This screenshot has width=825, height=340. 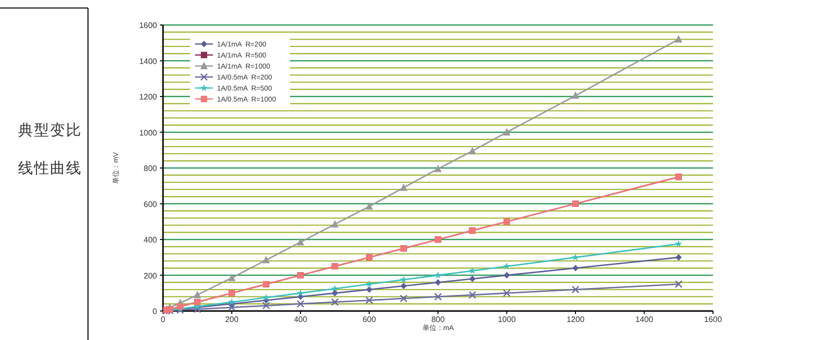 What do you see at coordinates (148, 61) in the screenshot?
I see `y-tick-label: 1400` at bounding box center [148, 61].